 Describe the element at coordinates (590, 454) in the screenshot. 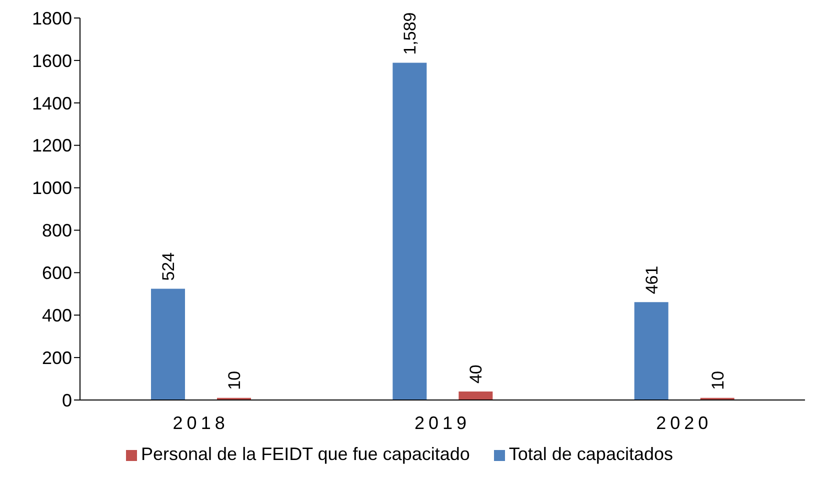

I see `legend-label: Total de capacitados` at that location.